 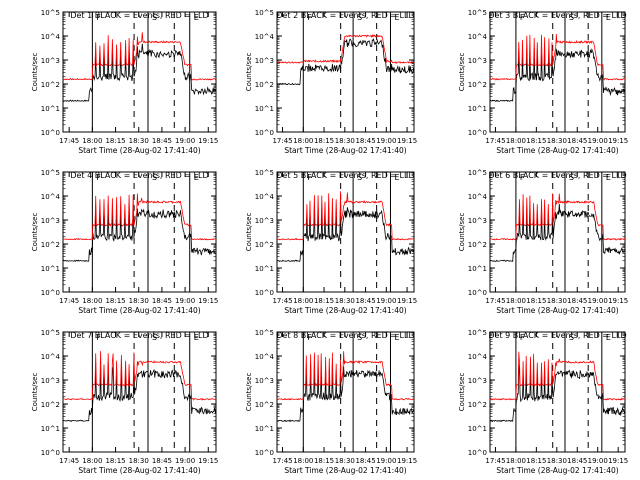 What do you see at coordinates (139, 335) in the screenshot?
I see `panel-title: Det 7 BLACK = Events, RED = LLD` at bounding box center [139, 335].